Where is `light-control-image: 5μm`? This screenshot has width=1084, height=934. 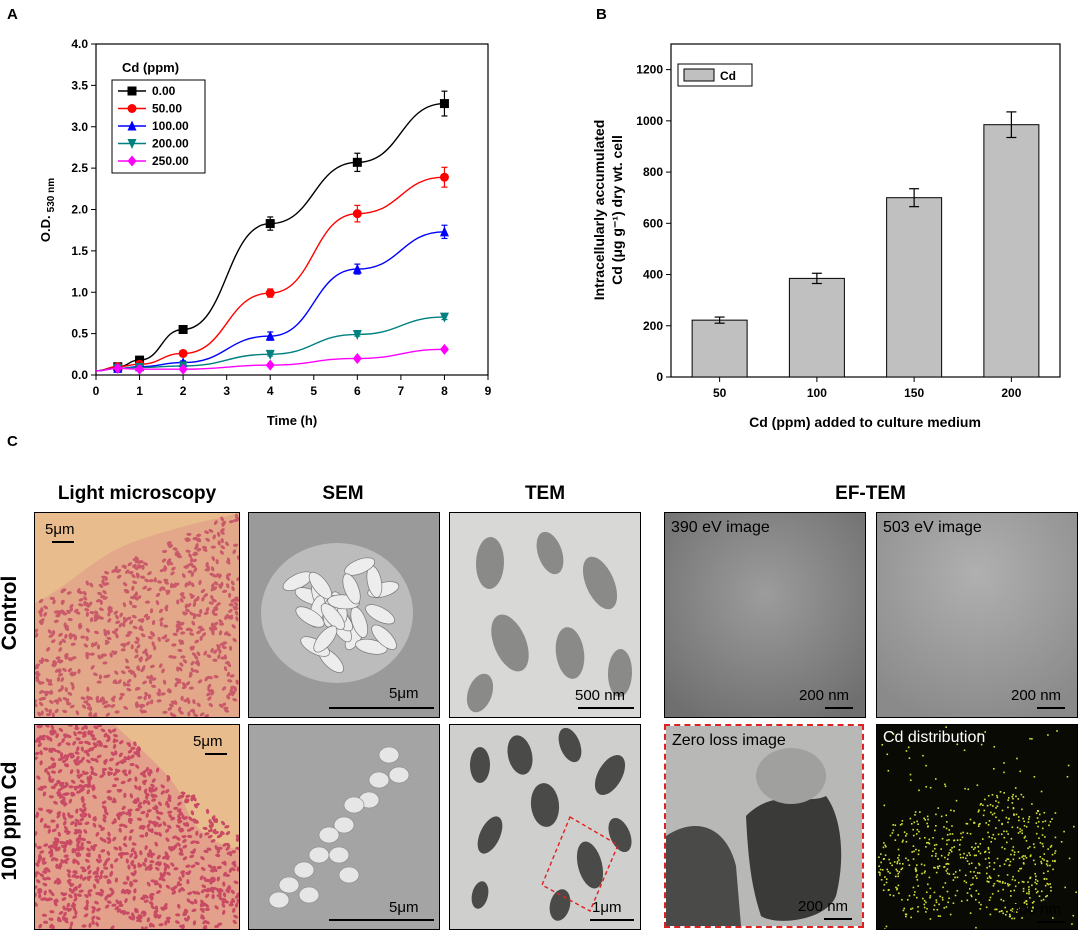 light-control-image: 5μm is located at coordinates (137, 615).